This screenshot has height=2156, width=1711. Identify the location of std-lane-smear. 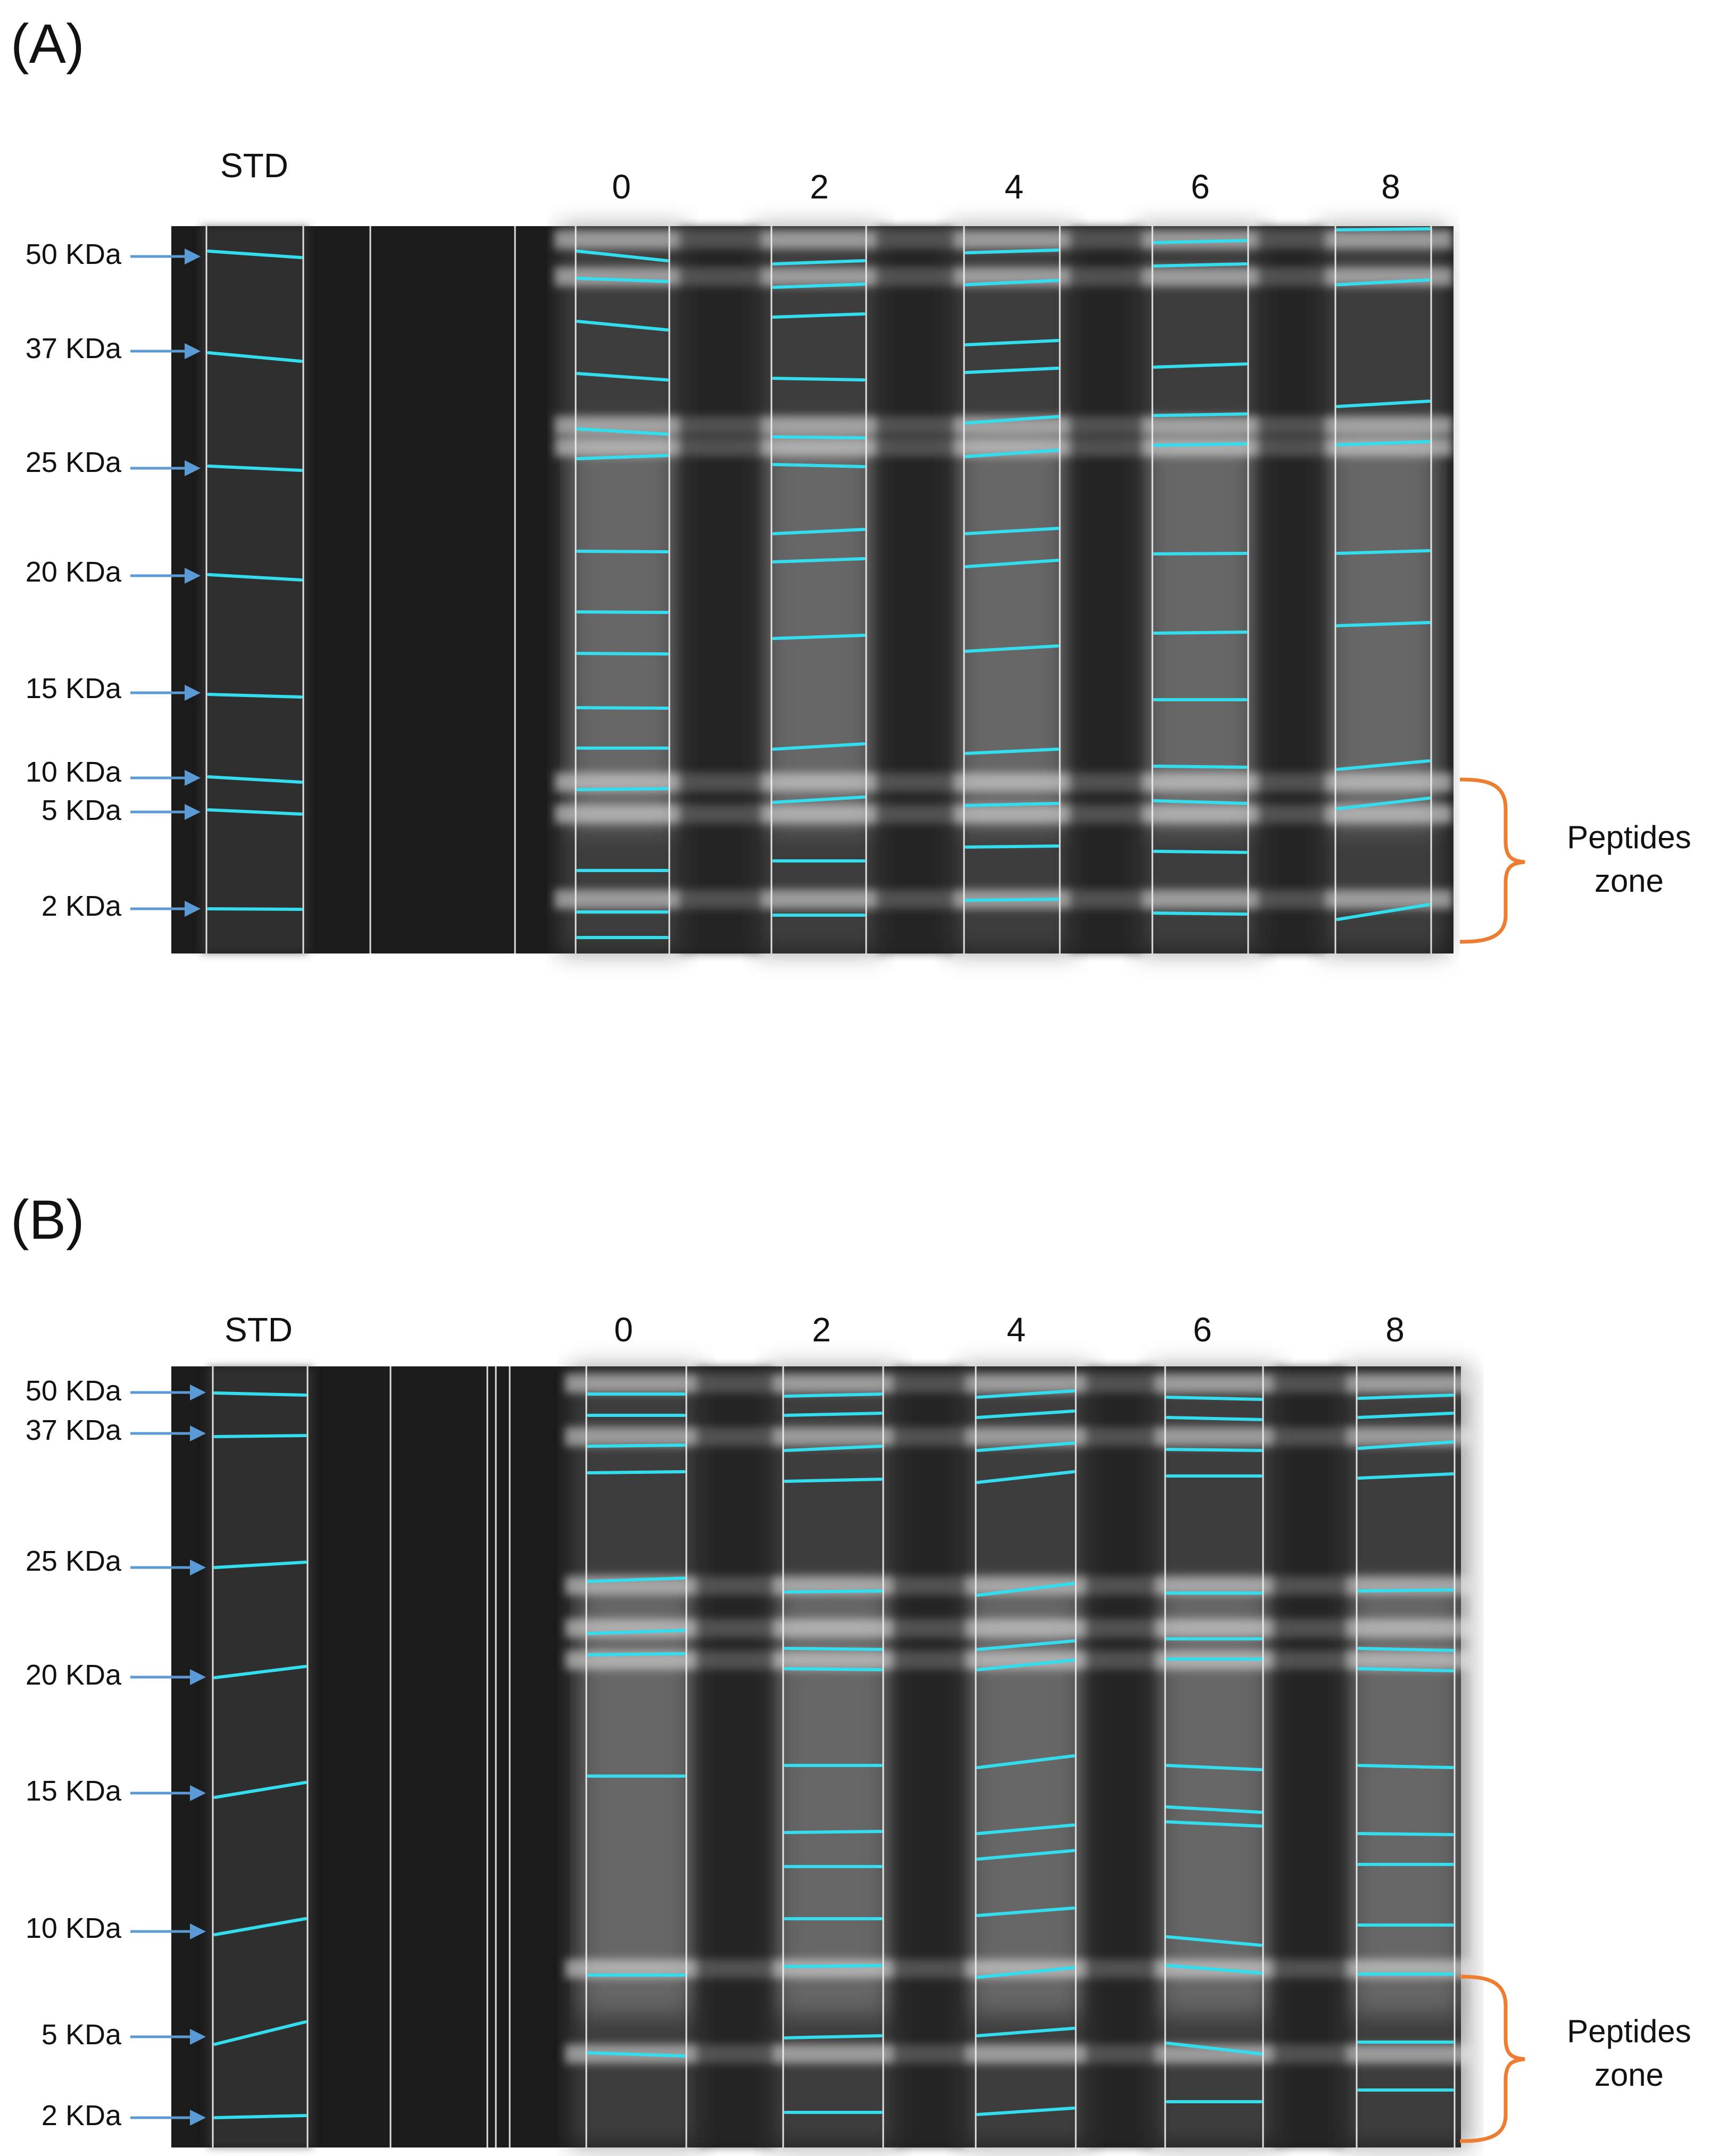
(260, 1756).